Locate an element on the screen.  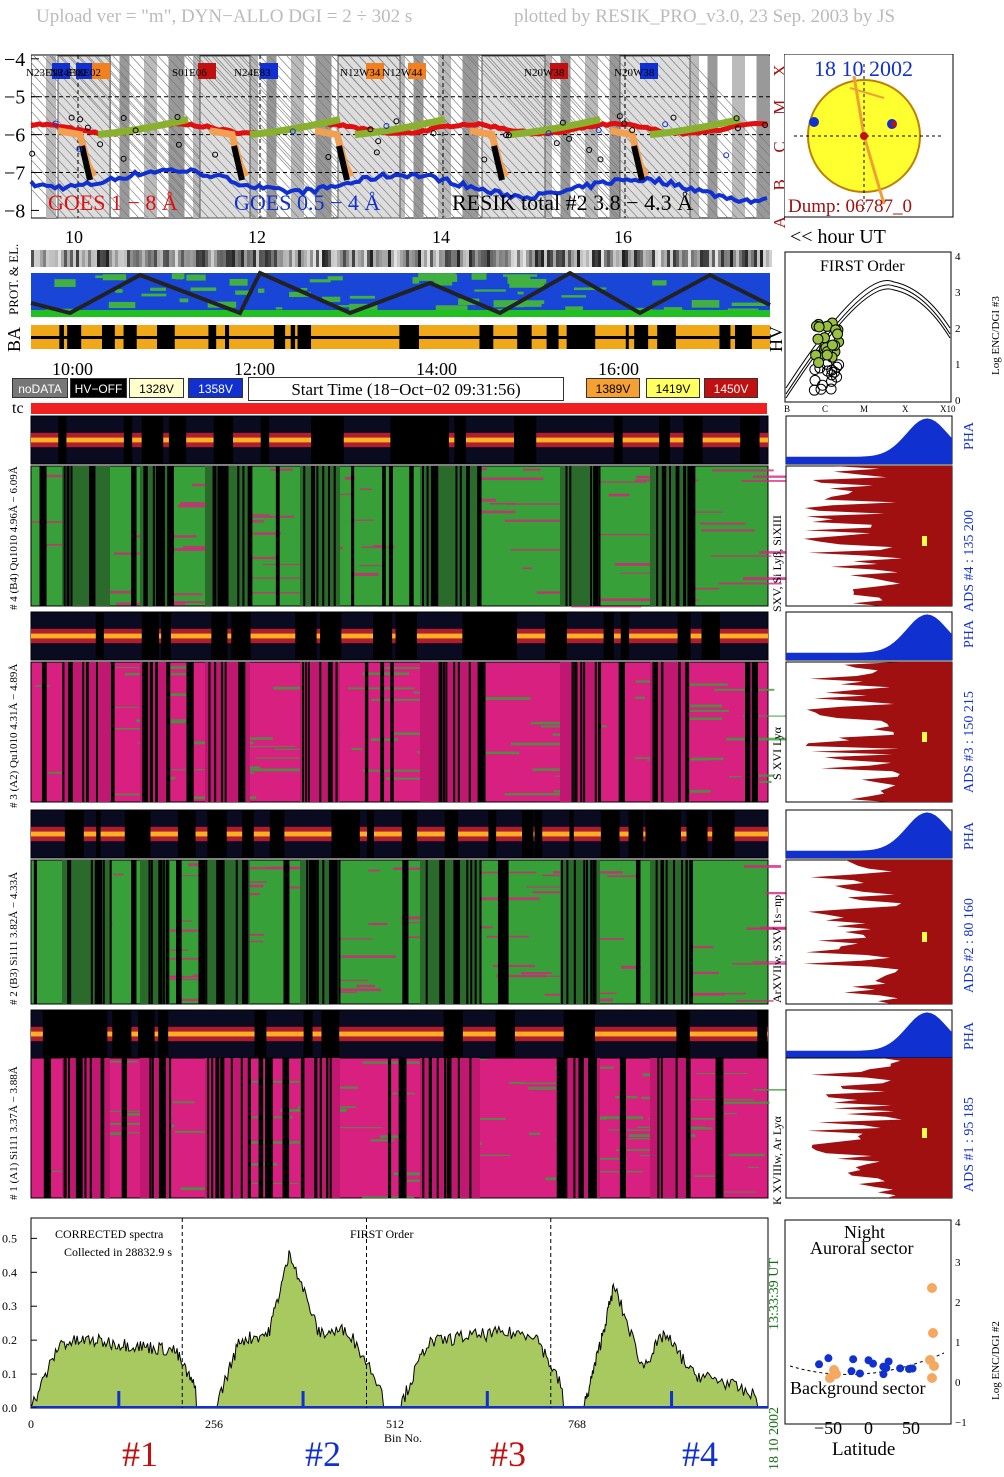
channel-4-lines: SXV, Si Lyβ, SiXIII is located at coordinates (777, 563).